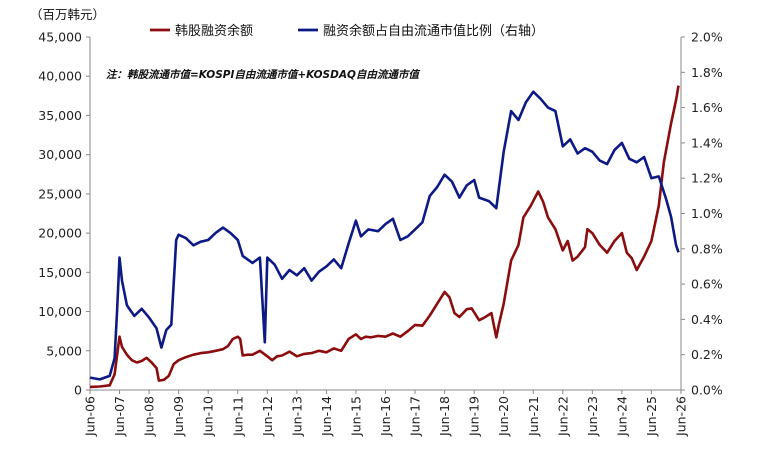 This screenshot has height=466, width=769. What do you see at coordinates (178, 416) in the screenshot?
I see `x-tick-label: Jun-09` at bounding box center [178, 416].